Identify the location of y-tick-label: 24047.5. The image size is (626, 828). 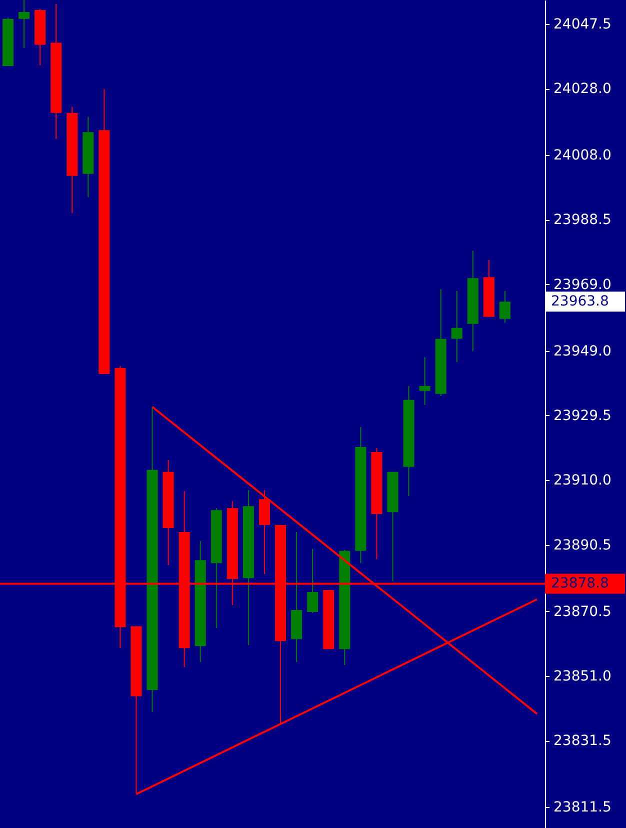
(583, 24).